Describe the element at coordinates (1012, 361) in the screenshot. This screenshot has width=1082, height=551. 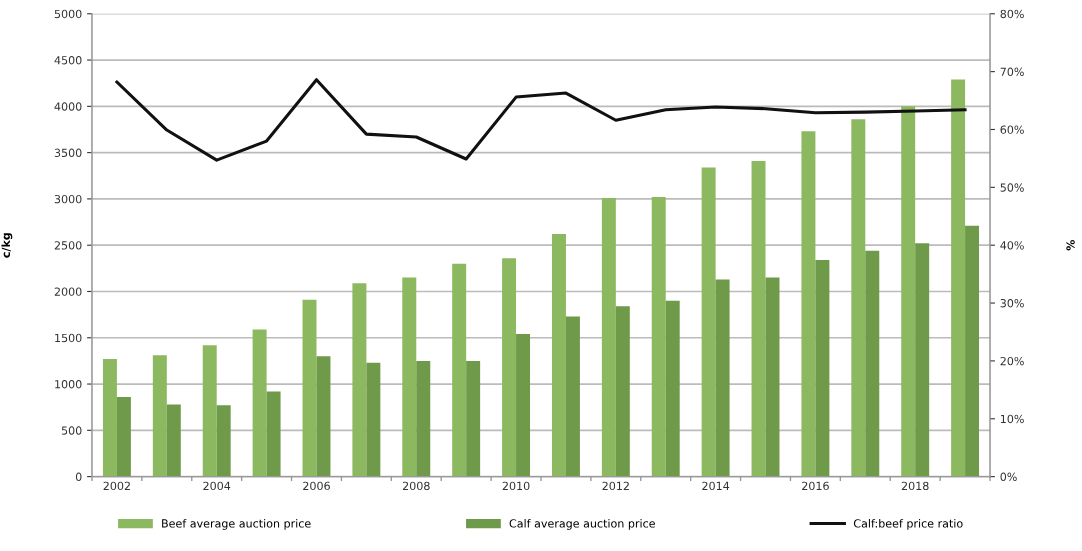
I see `y2-tick-label: 20%` at that location.